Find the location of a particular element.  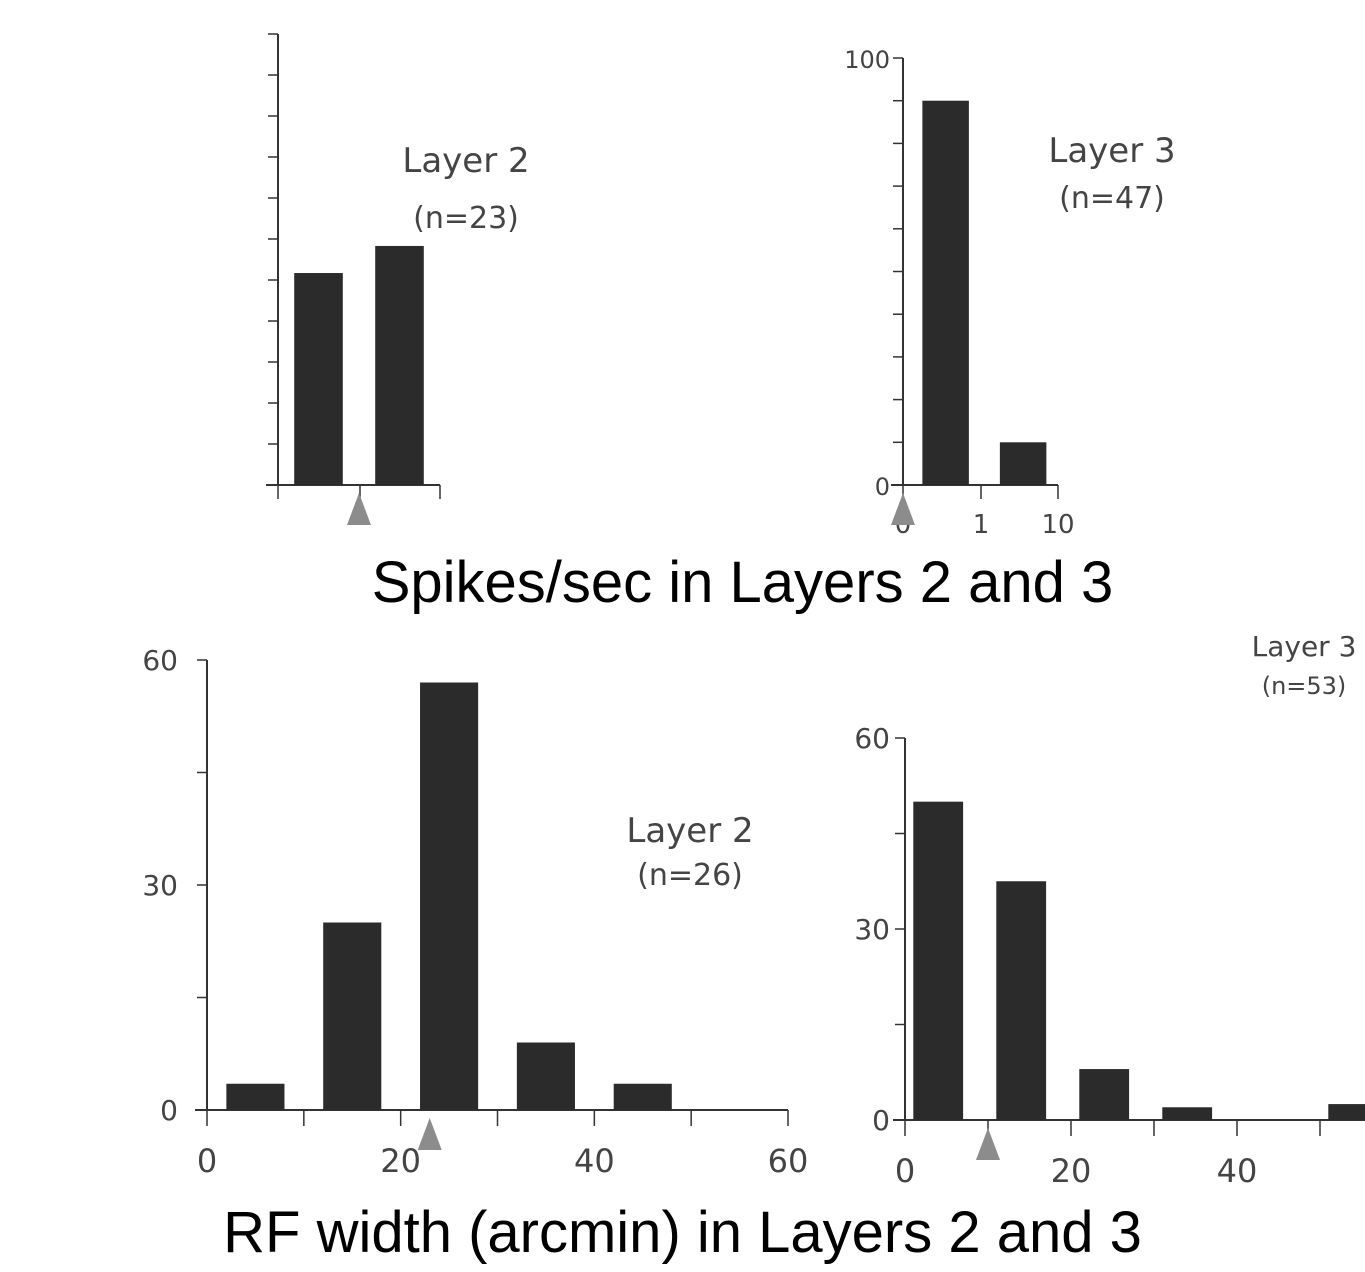

chart-panel-top-left: Layer 2 (n=23) is located at coordinates (398, 279).